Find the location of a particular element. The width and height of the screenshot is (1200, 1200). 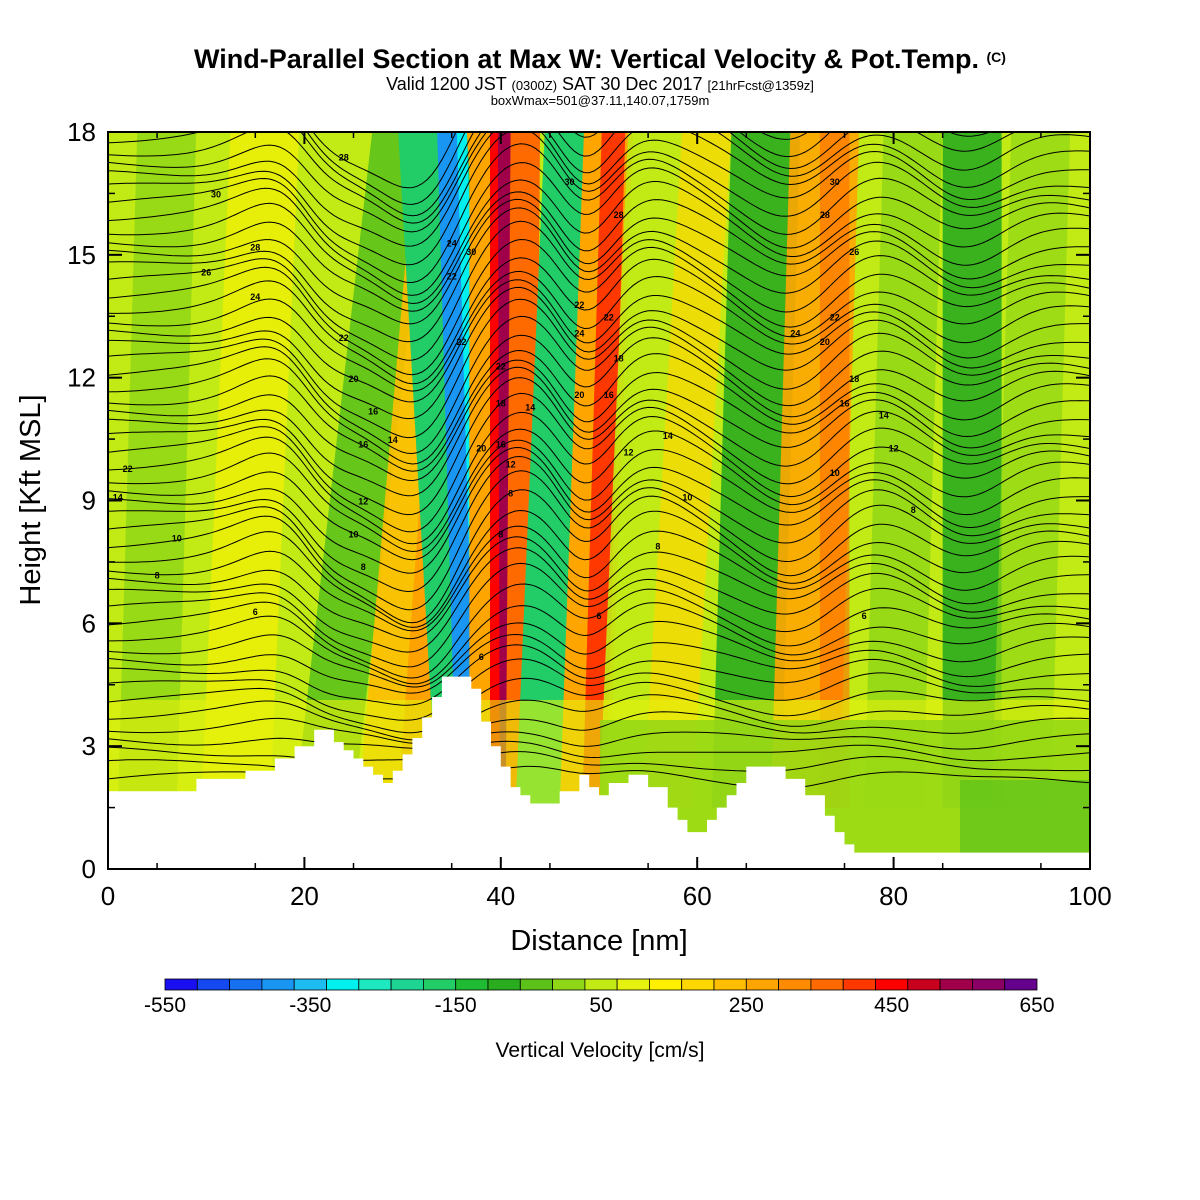

colorbar-tick-label: -550 is located at coordinates (165, 1005).